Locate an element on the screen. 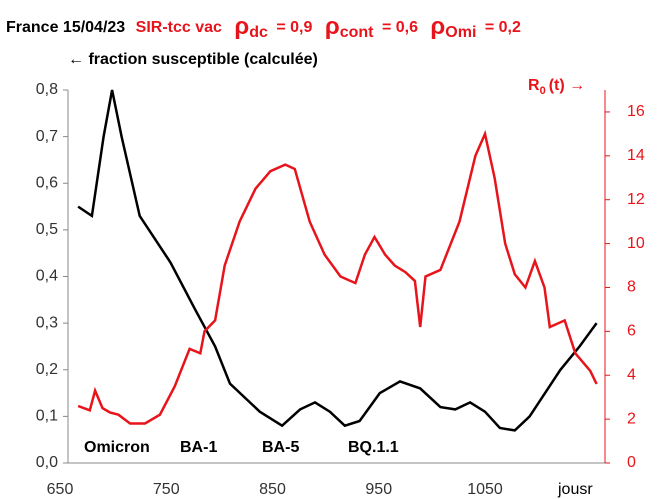 The image size is (661, 499). title-place: France 15/04/23 is located at coordinates (65, 27).